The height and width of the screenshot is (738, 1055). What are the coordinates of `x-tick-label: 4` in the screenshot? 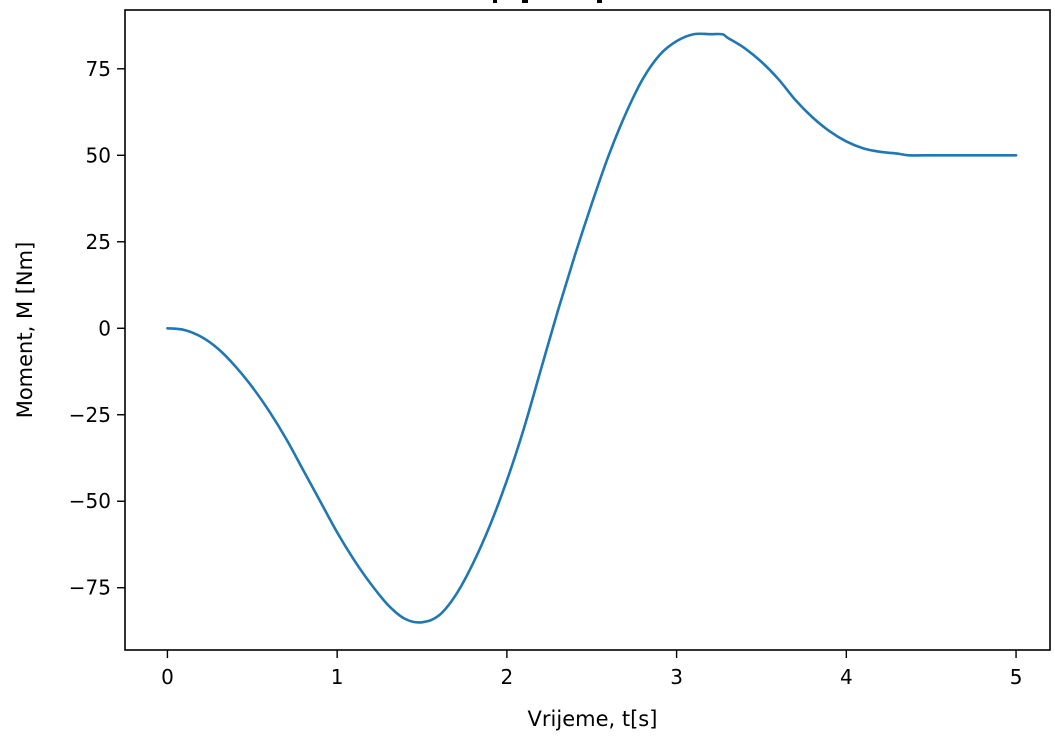 It's located at (846, 677).